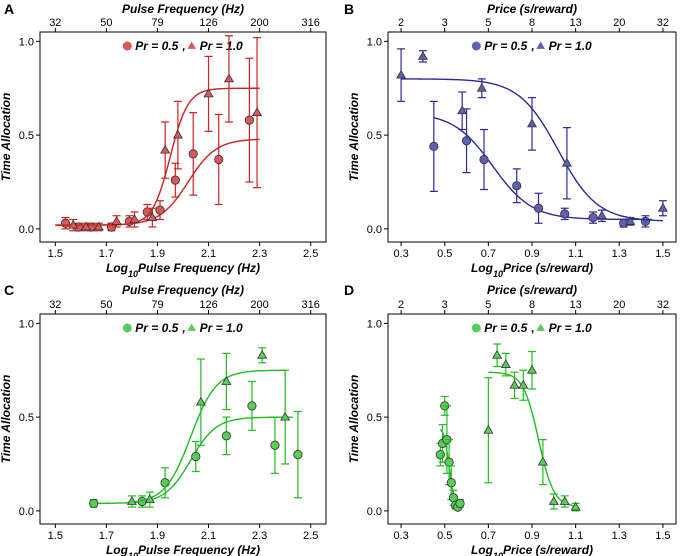 The image size is (680, 556). Describe the element at coordinates (488, 536) in the screenshot. I see `x-tick-label: 0.7` at that location.